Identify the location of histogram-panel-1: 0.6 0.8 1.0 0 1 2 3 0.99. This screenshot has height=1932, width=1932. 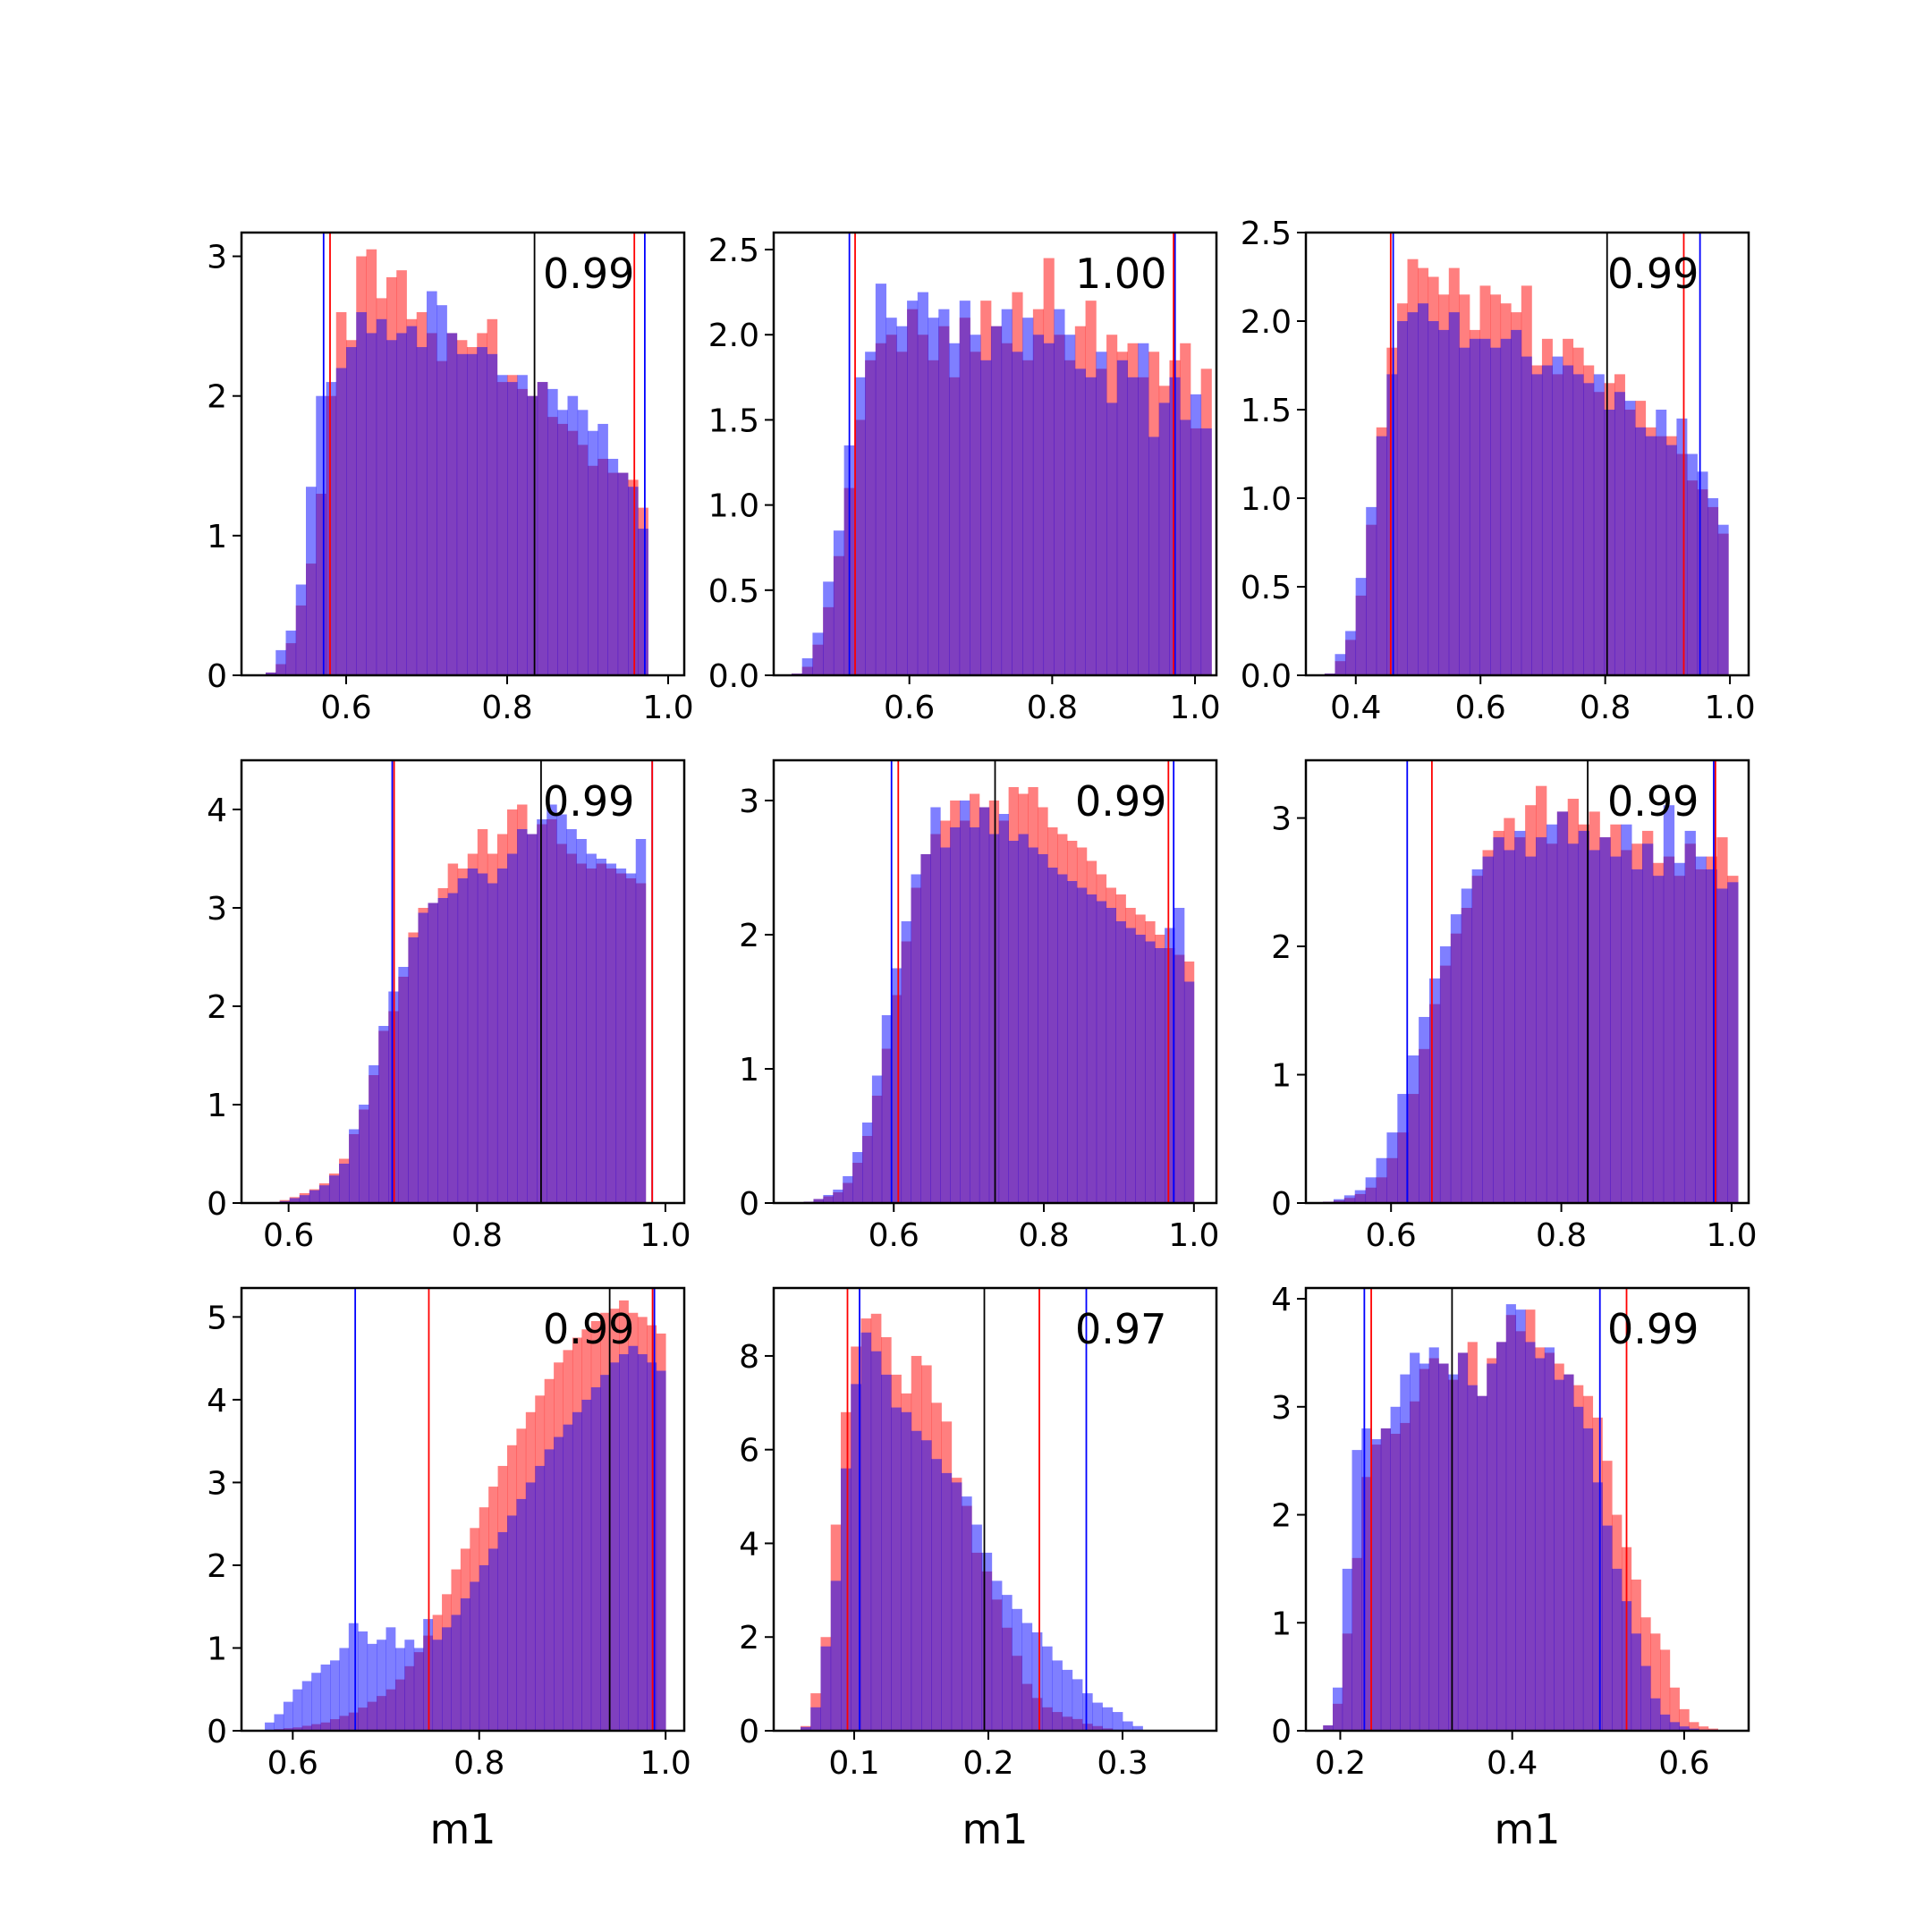
(450, 478).